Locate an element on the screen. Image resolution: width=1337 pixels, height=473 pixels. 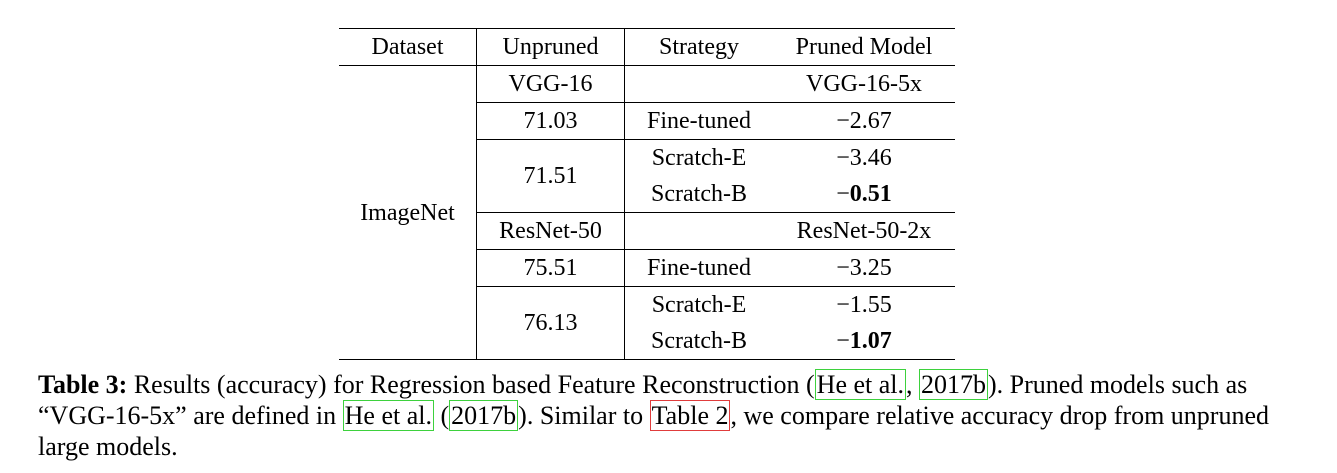
pruned-value: −1.55 is located at coordinates (864, 304).